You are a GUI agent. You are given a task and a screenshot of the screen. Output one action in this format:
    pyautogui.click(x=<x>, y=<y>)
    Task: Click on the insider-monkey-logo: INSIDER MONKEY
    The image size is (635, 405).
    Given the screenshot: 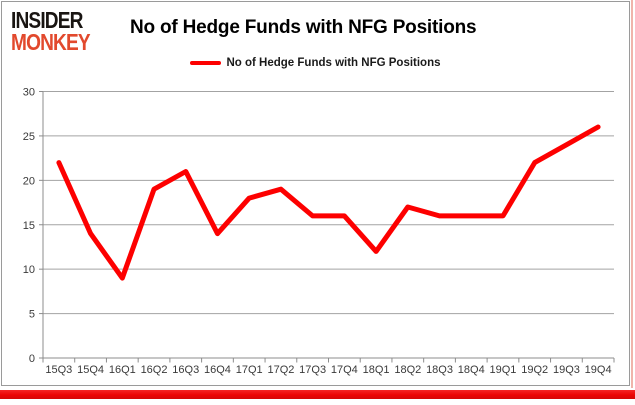 What is the action you would take?
    pyautogui.click(x=51, y=31)
    